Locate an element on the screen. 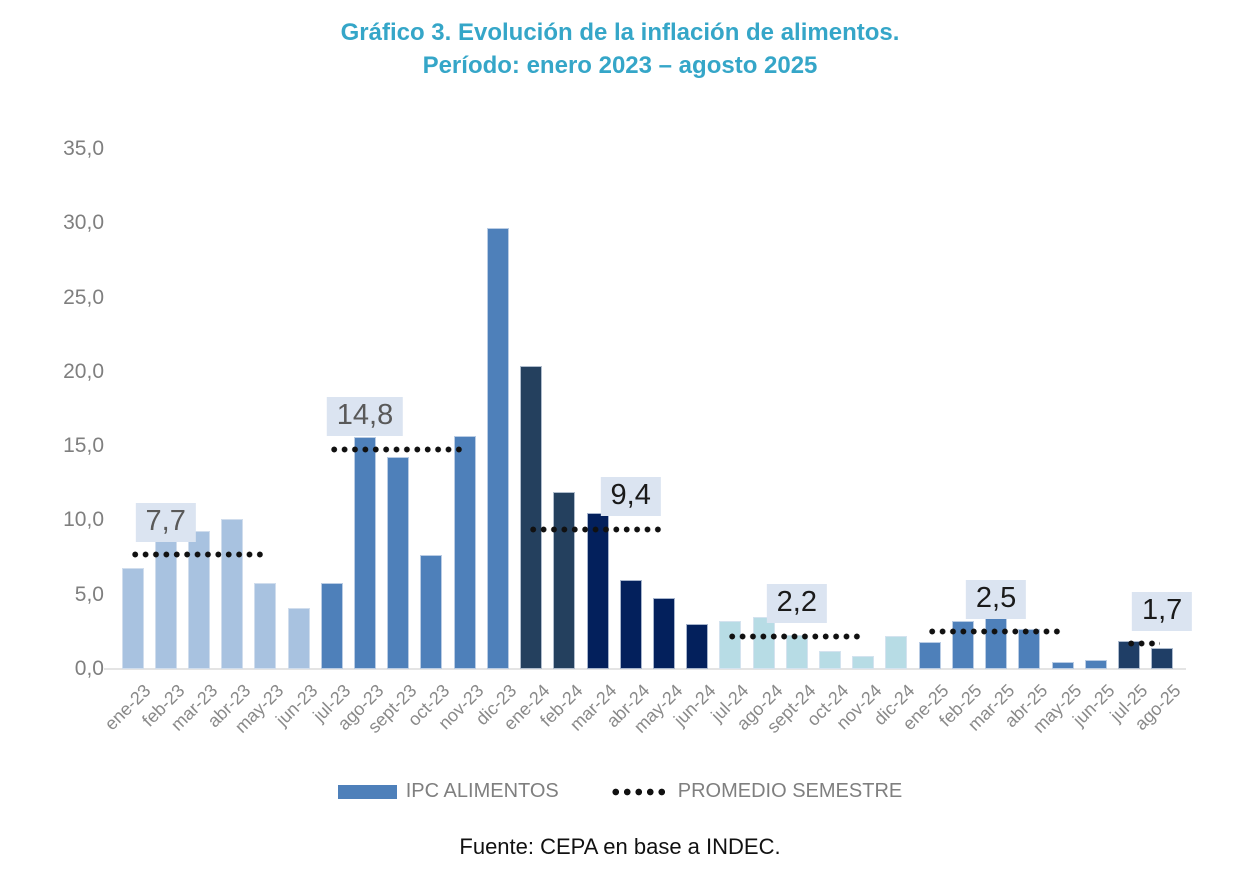 This screenshot has height=869, width=1240. y-axis-tick-25: 25,0 is located at coordinates (83, 297).